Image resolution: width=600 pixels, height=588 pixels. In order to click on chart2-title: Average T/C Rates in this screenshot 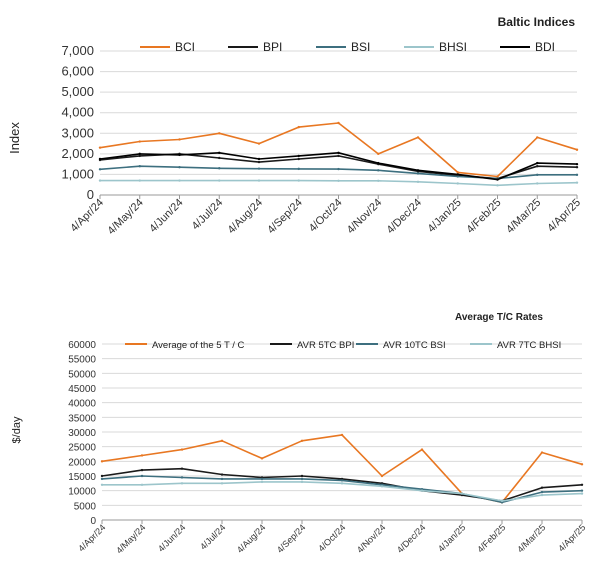, I will do `click(499, 317)`.